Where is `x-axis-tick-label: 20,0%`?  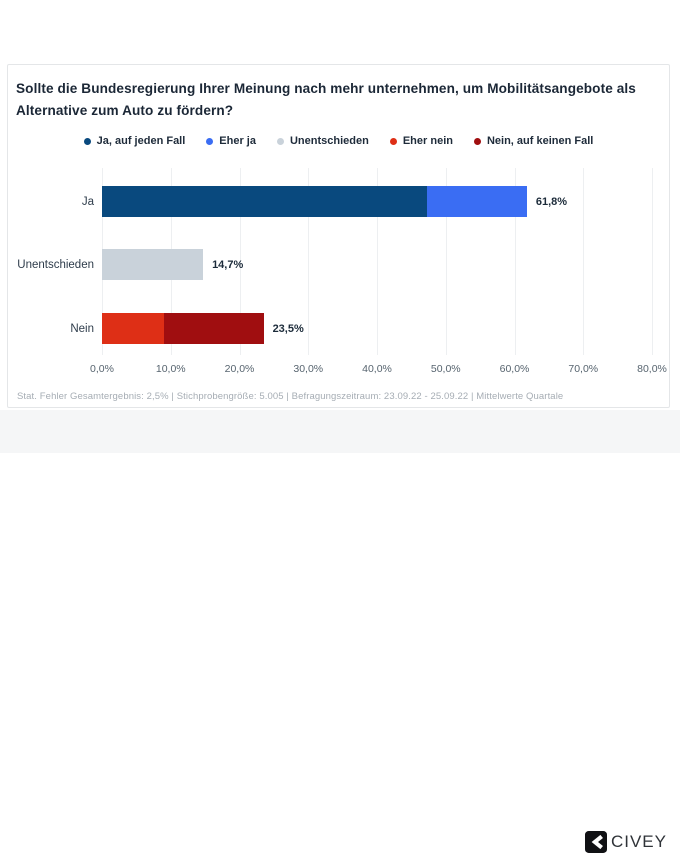
x-axis-tick-label: 20,0% is located at coordinates (239, 369).